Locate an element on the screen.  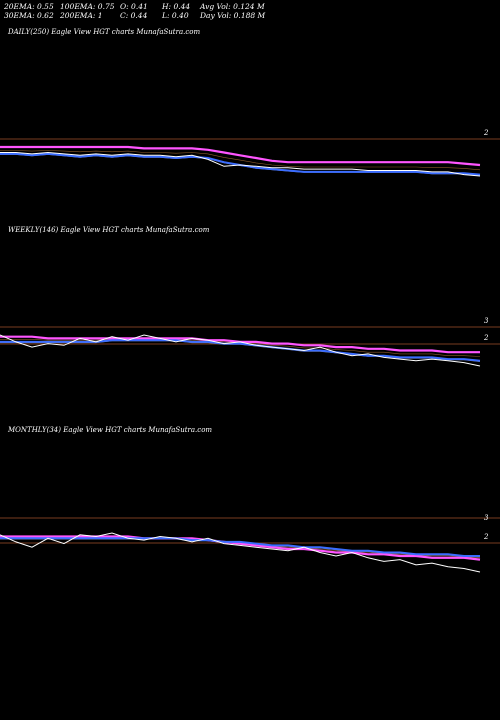
monthly-level-label: 2 is located at coordinates (486, 537).